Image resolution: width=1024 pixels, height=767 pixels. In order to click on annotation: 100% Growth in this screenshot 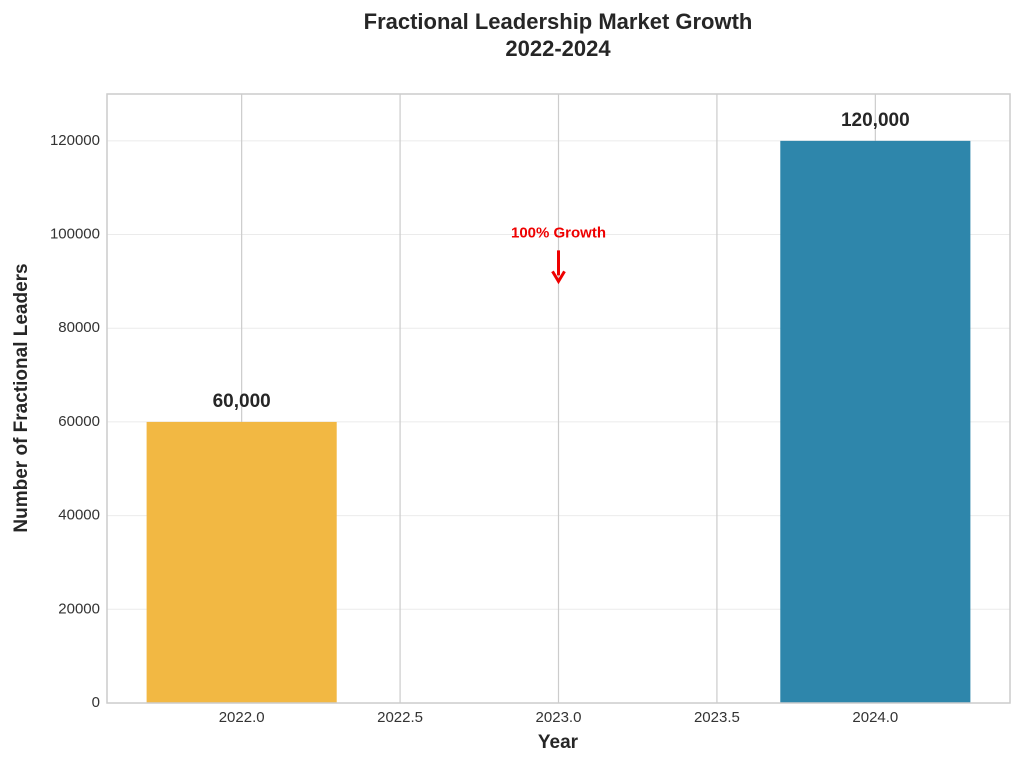, I will do `click(558, 232)`.